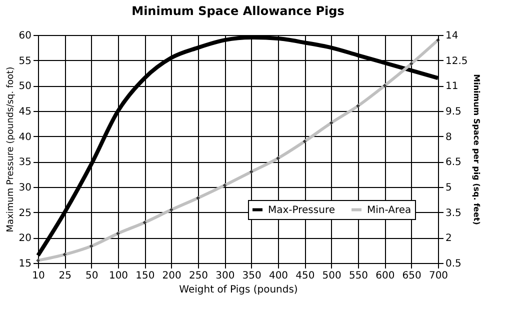 The image size is (527, 332). I want to click on x-tick-label: 350, so click(252, 276).